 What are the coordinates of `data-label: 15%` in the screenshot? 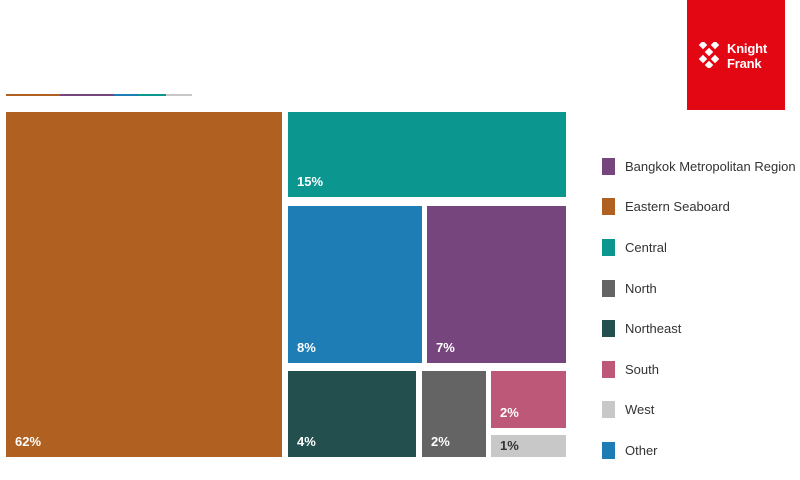 It's located at (310, 181).